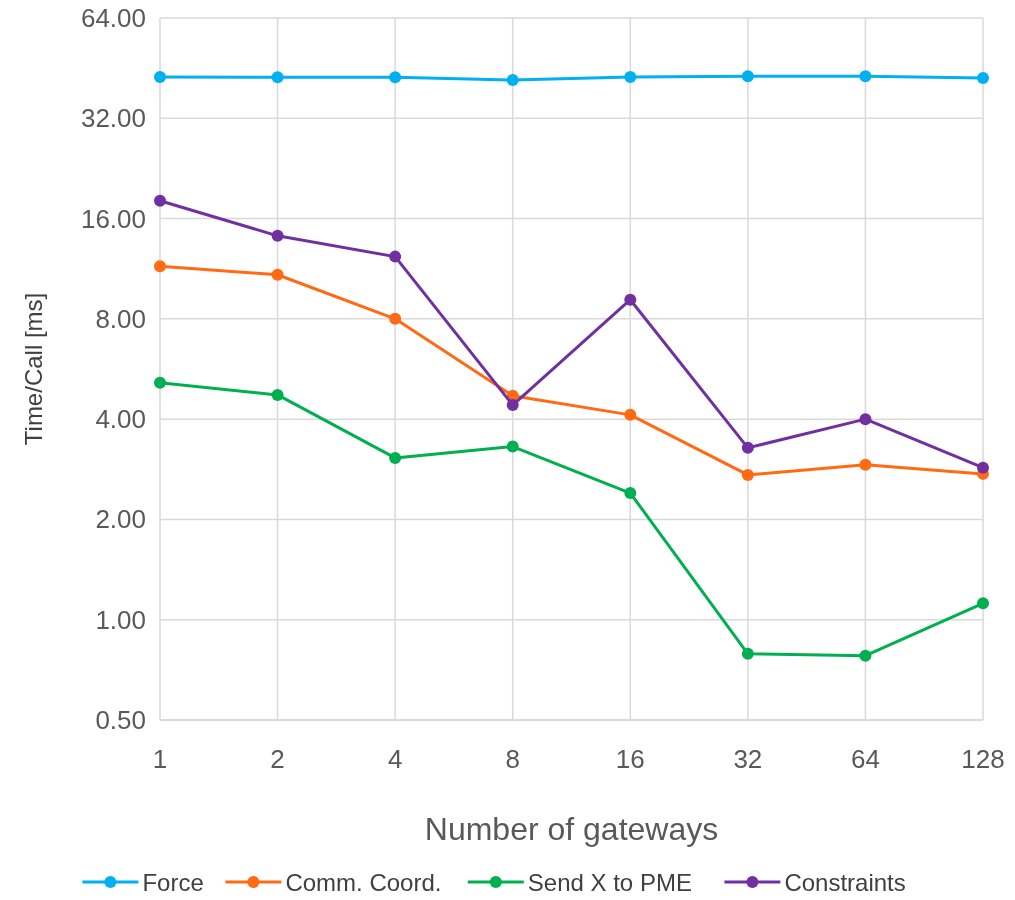 This screenshot has width=1015, height=900. I want to click on legend-label: Send X to PME, so click(609, 882).